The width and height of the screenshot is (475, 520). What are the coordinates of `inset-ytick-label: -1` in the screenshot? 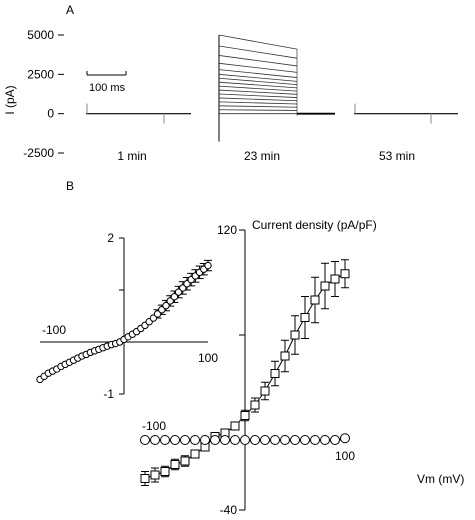 It's located at (108, 394).